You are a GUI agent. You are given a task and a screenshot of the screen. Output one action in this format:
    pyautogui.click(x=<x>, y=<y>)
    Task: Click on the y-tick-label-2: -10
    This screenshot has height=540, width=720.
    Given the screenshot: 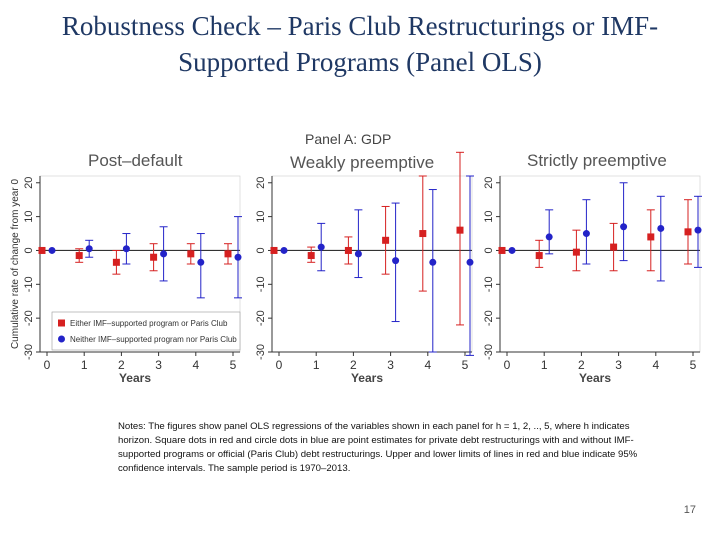 What is the action you would take?
    pyautogui.click(x=261, y=284)
    